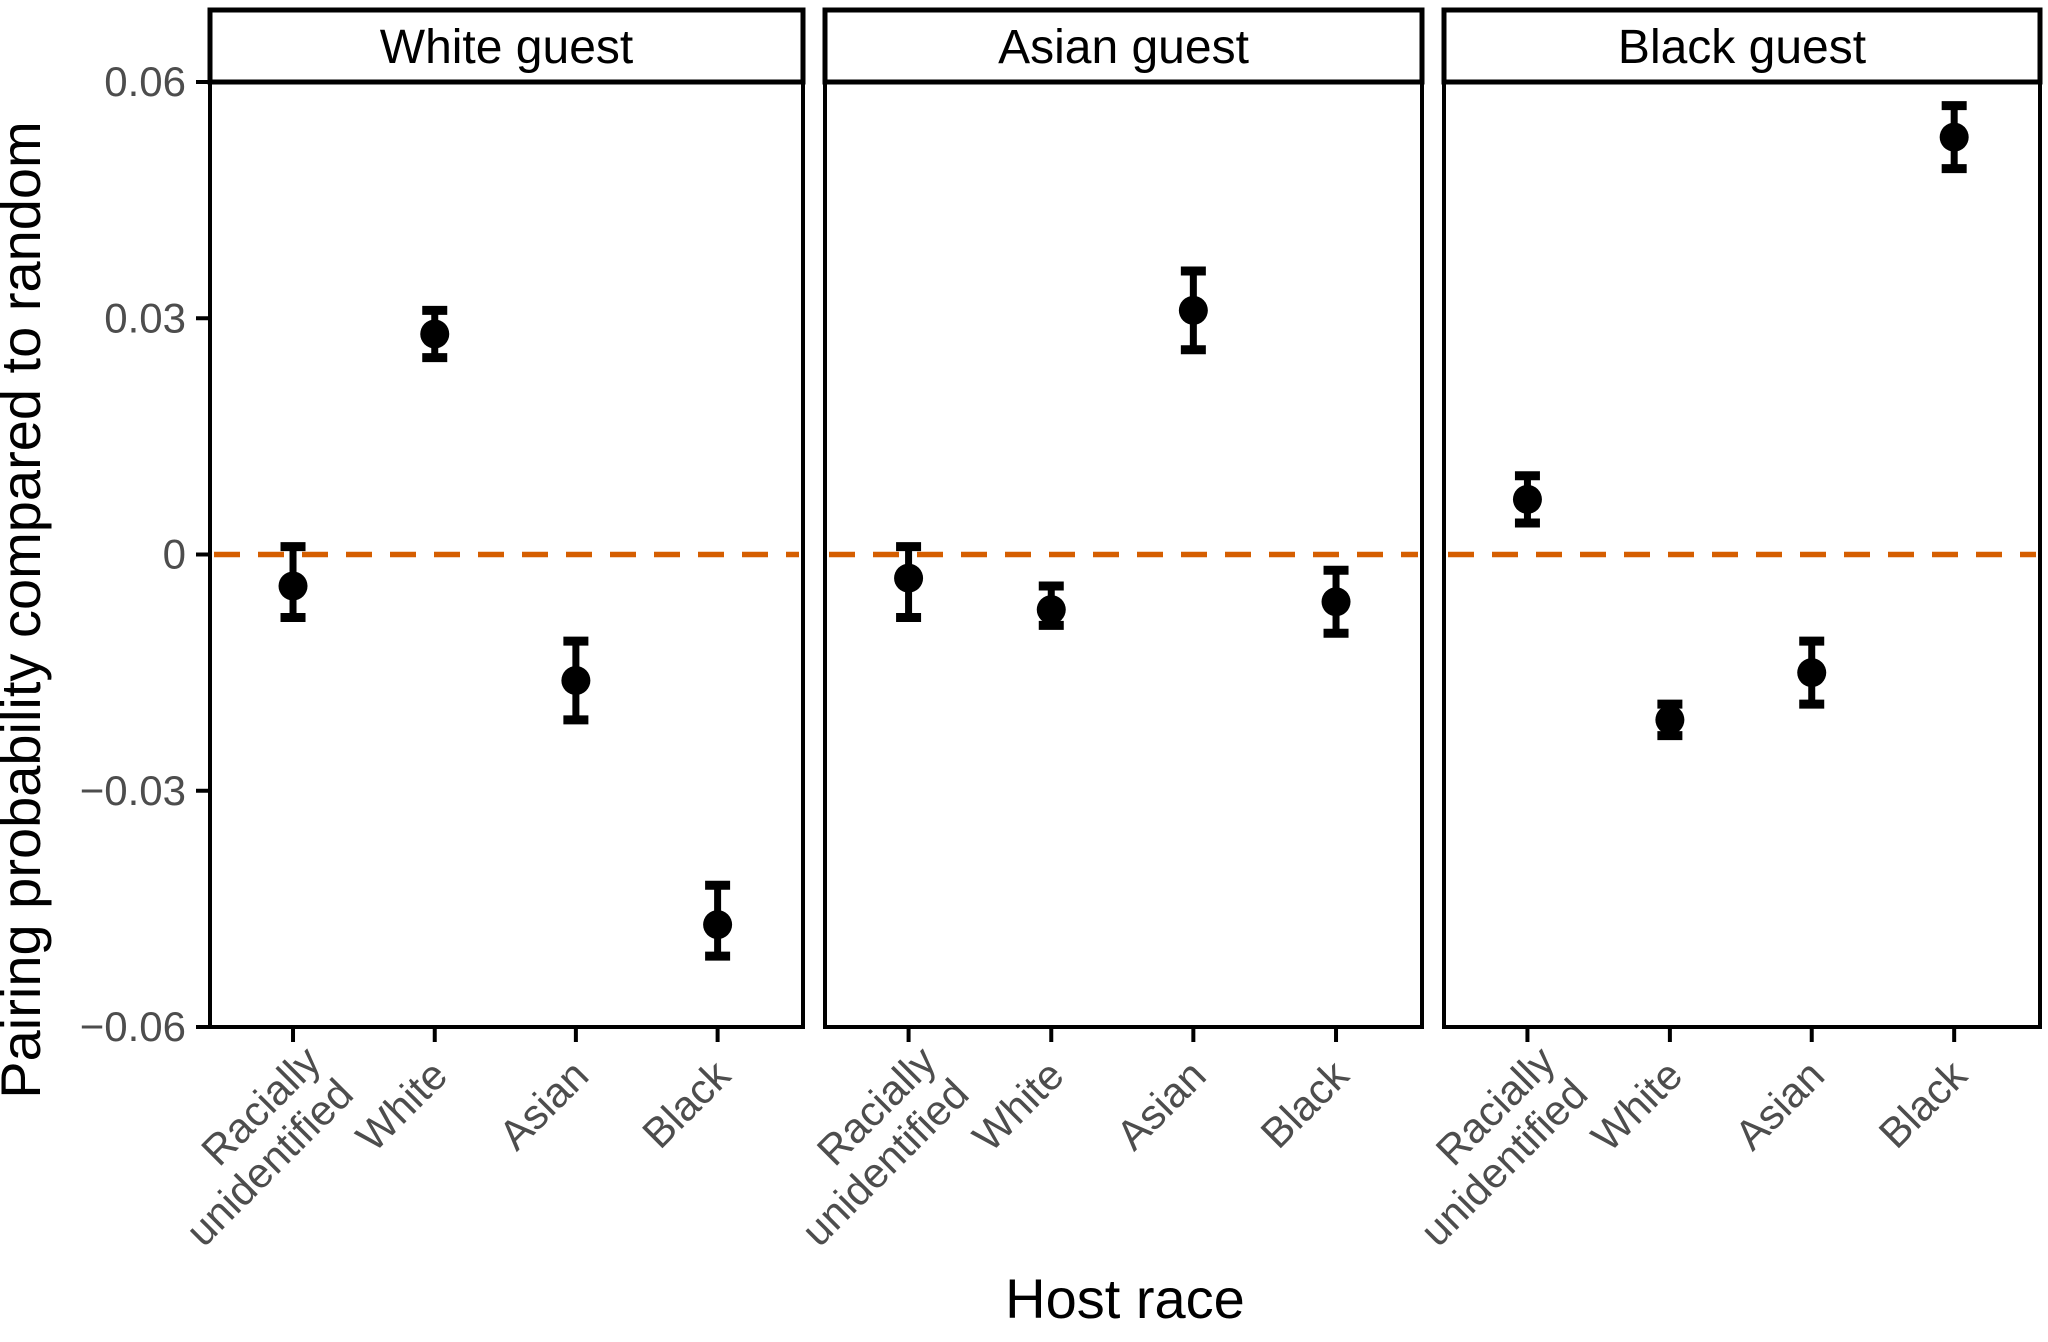  I want to click on y-axis-tick-label: −0.06, so click(133, 1026).